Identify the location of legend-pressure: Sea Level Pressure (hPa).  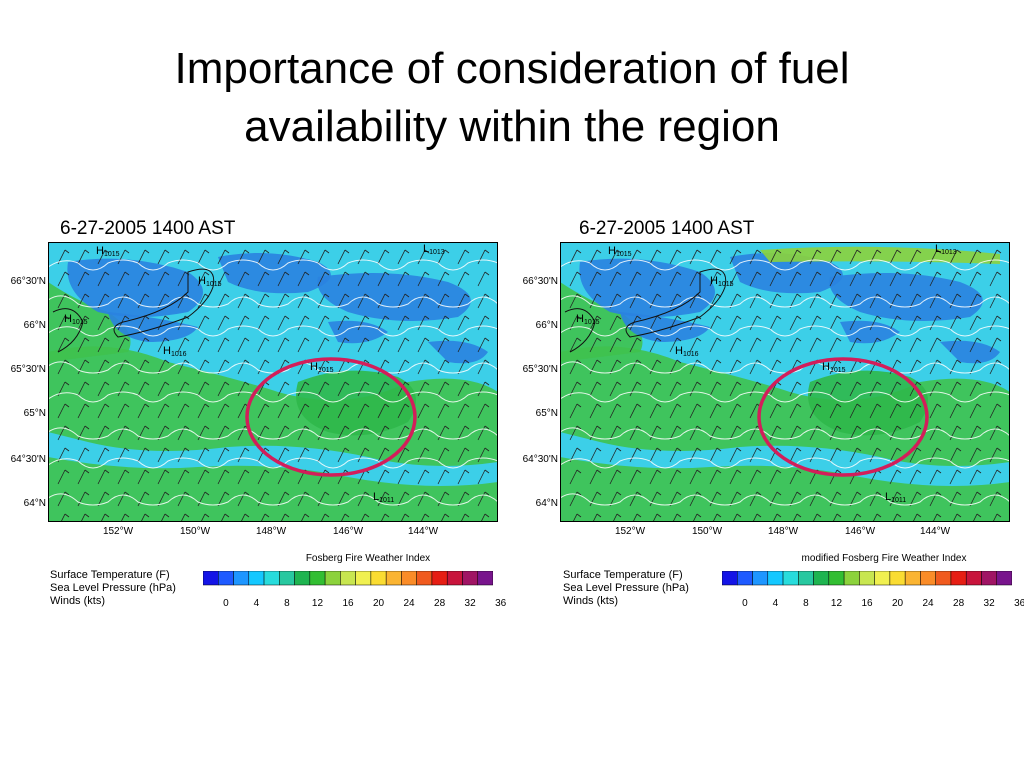
(113, 588).